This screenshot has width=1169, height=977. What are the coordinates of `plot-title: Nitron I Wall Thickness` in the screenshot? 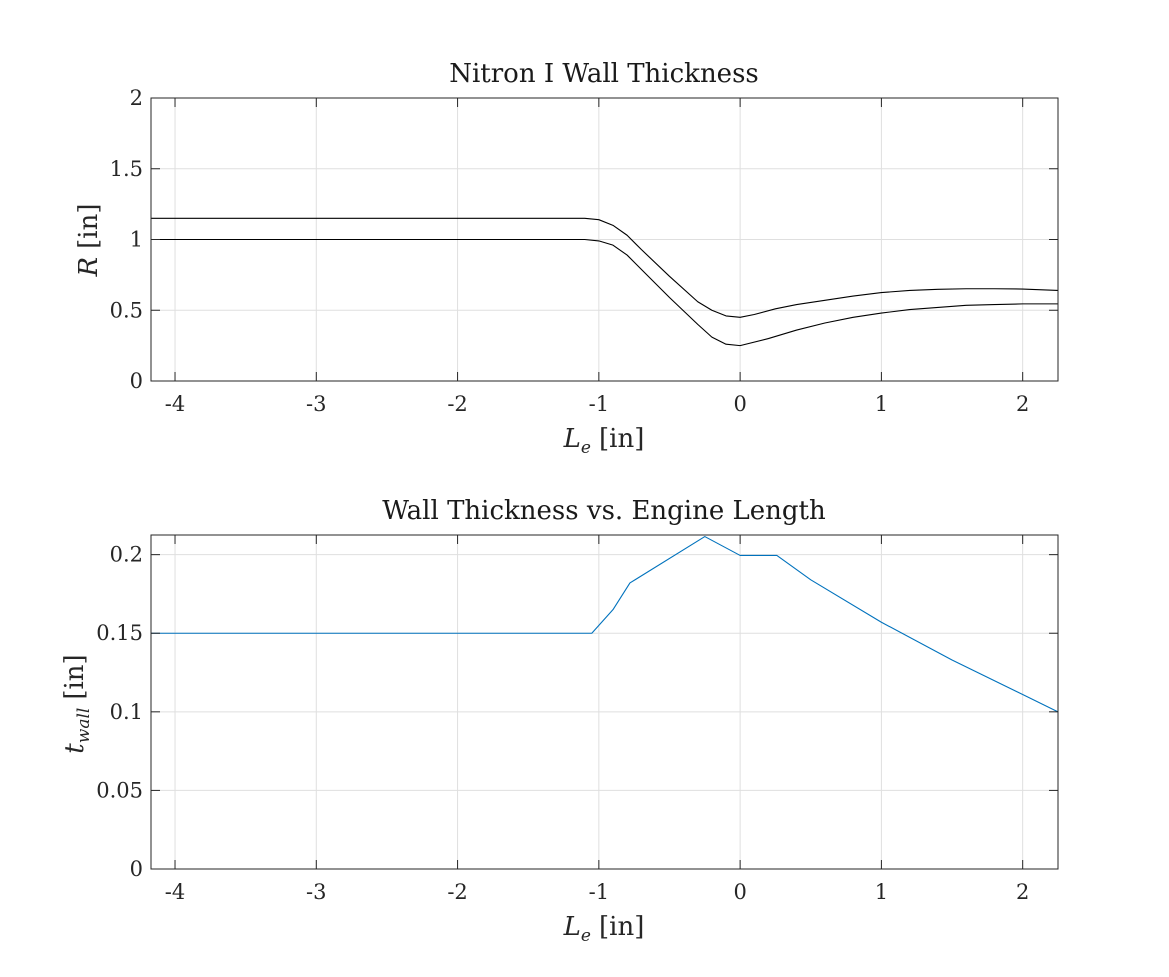 It's located at (604, 74).